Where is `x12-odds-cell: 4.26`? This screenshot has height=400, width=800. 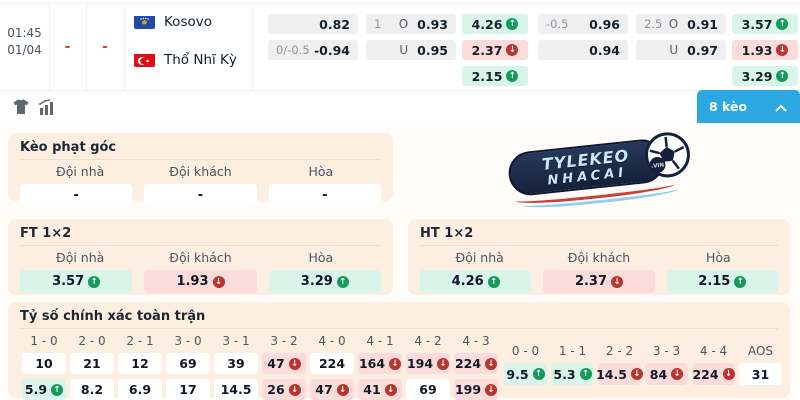
x12-odds-cell: 4.26 is located at coordinates (495, 24).